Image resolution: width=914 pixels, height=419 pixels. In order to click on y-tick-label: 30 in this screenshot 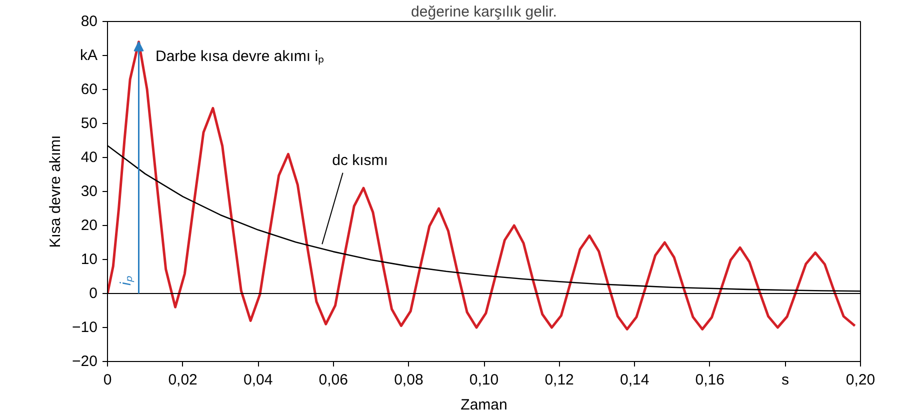, I will do `click(89, 191)`.